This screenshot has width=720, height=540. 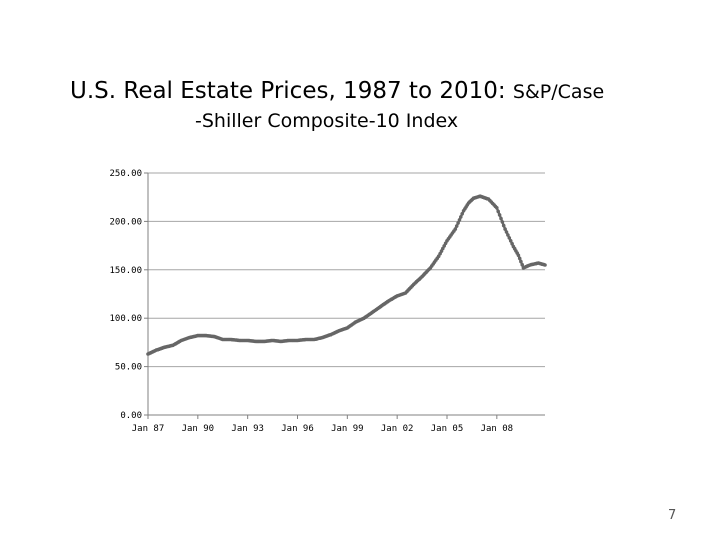 What do you see at coordinates (148, 429) in the screenshot?
I see `x-tick-label: Jan 87` at bounding box center [148, 429].